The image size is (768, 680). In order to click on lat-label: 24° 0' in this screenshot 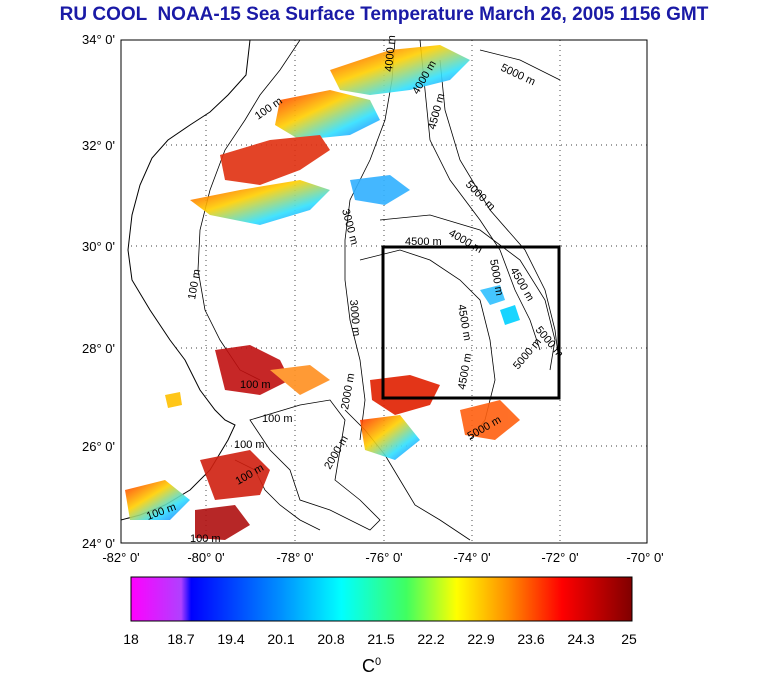, I will do `click(98, 543)`.